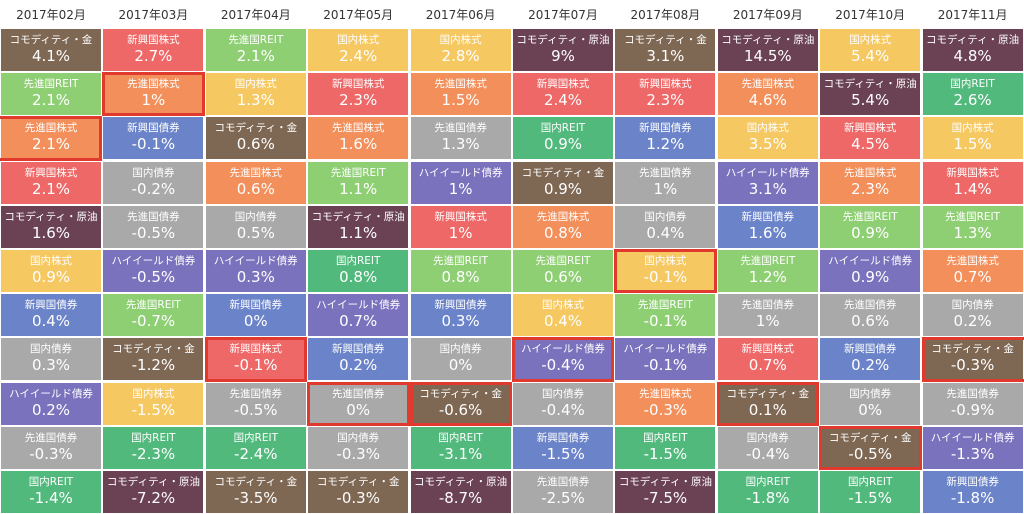 The image size is (1024, 514). Describe the element at coordinates (153, 277) in the screenshot. I see `return-value: -0.5%` at that location.